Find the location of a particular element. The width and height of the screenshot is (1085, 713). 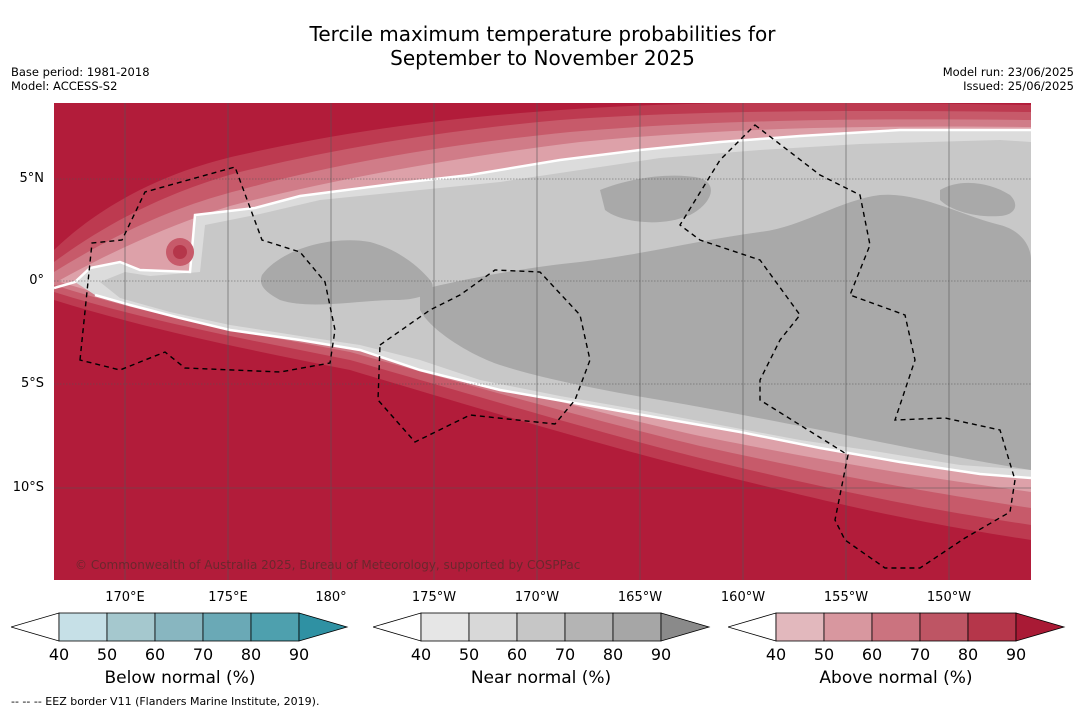

colorbar-above-tick: 70 is located at coordinates (920, 654).